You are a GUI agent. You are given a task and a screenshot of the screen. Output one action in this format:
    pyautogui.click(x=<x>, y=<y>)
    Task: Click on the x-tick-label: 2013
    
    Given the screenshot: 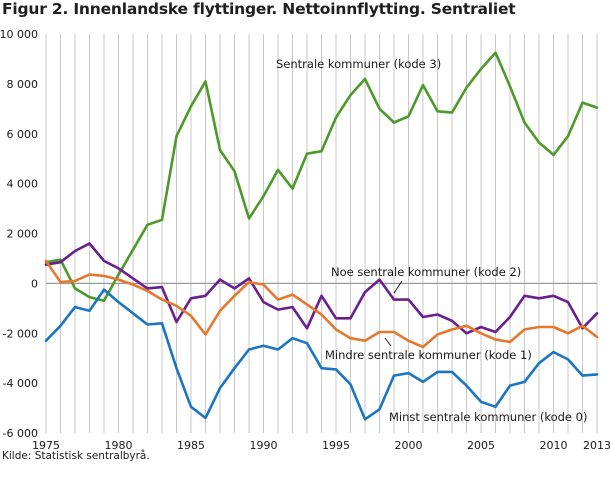 What is the action you would take?
    pyautogui.click(x=596, y=445)
    